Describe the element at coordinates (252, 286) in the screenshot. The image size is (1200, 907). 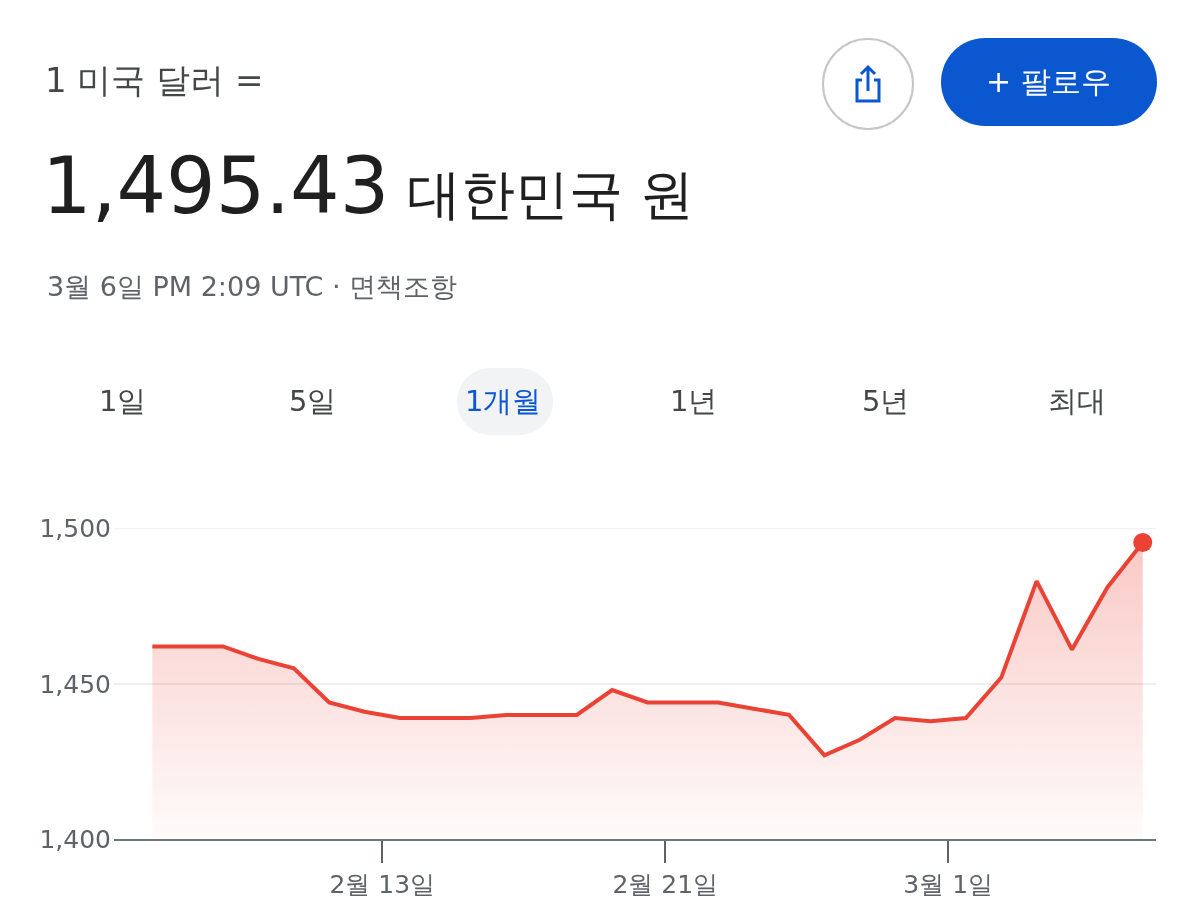
I see `text: 3월 6일 PM 2:09 UTC · 면책조항` at that location.